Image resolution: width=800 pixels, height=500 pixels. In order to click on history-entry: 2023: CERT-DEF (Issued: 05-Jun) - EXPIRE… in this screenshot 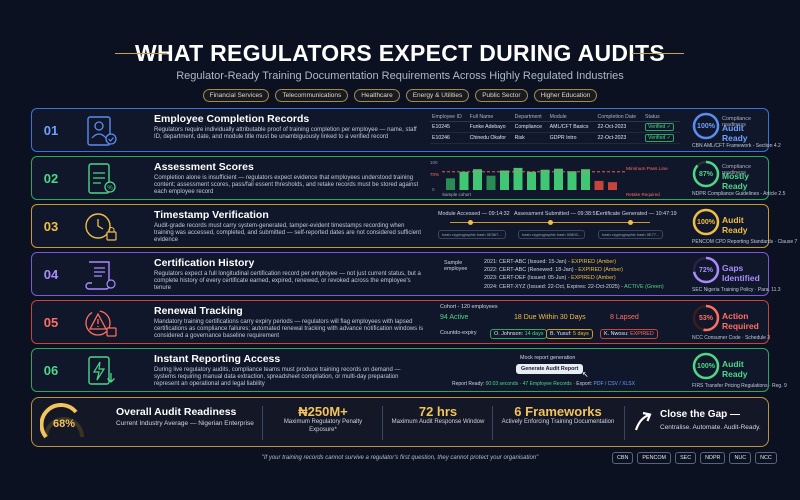, I will do `click(574, 278)`.